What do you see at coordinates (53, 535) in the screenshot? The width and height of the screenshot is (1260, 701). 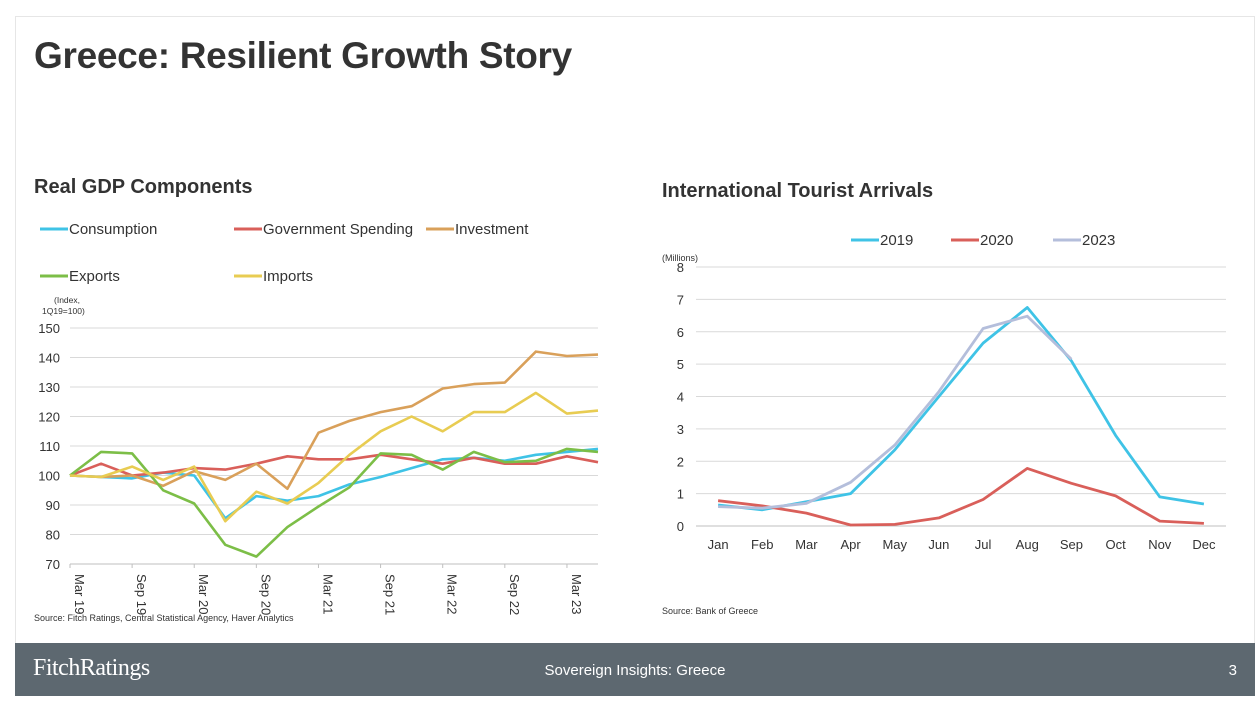 I see `y-tick-label-80: 80` at bounding box center [53, 535].